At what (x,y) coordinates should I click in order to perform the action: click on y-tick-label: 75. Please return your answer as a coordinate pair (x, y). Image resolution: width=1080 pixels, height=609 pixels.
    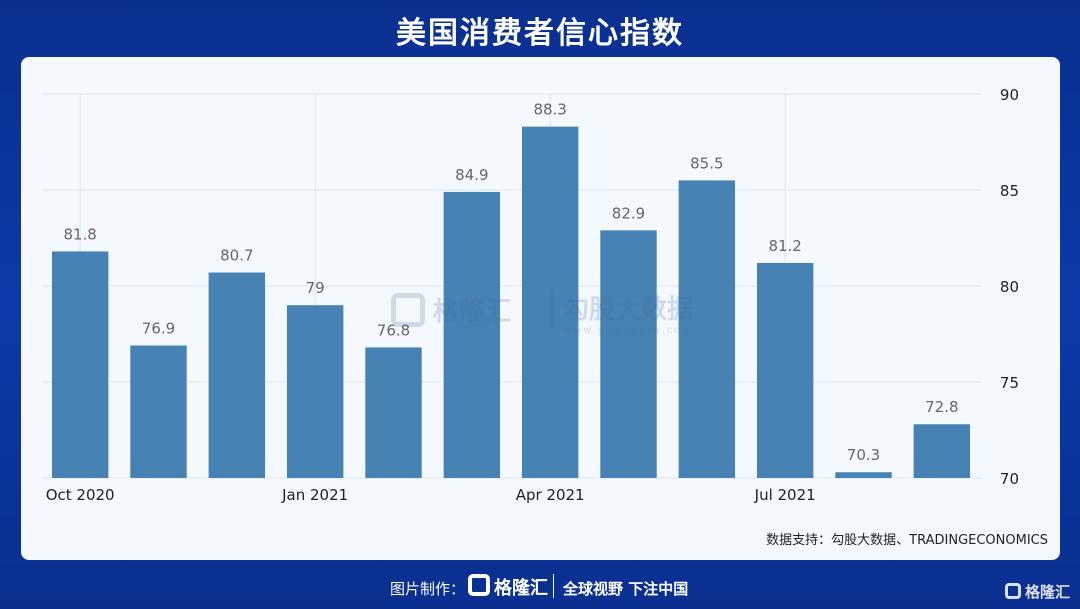
    Looking at the image, I should click on (1009, 383).